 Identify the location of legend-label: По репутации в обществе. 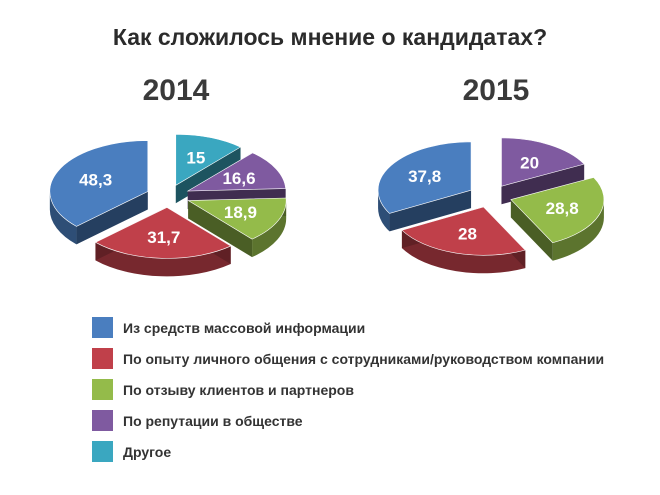
(213, 420).